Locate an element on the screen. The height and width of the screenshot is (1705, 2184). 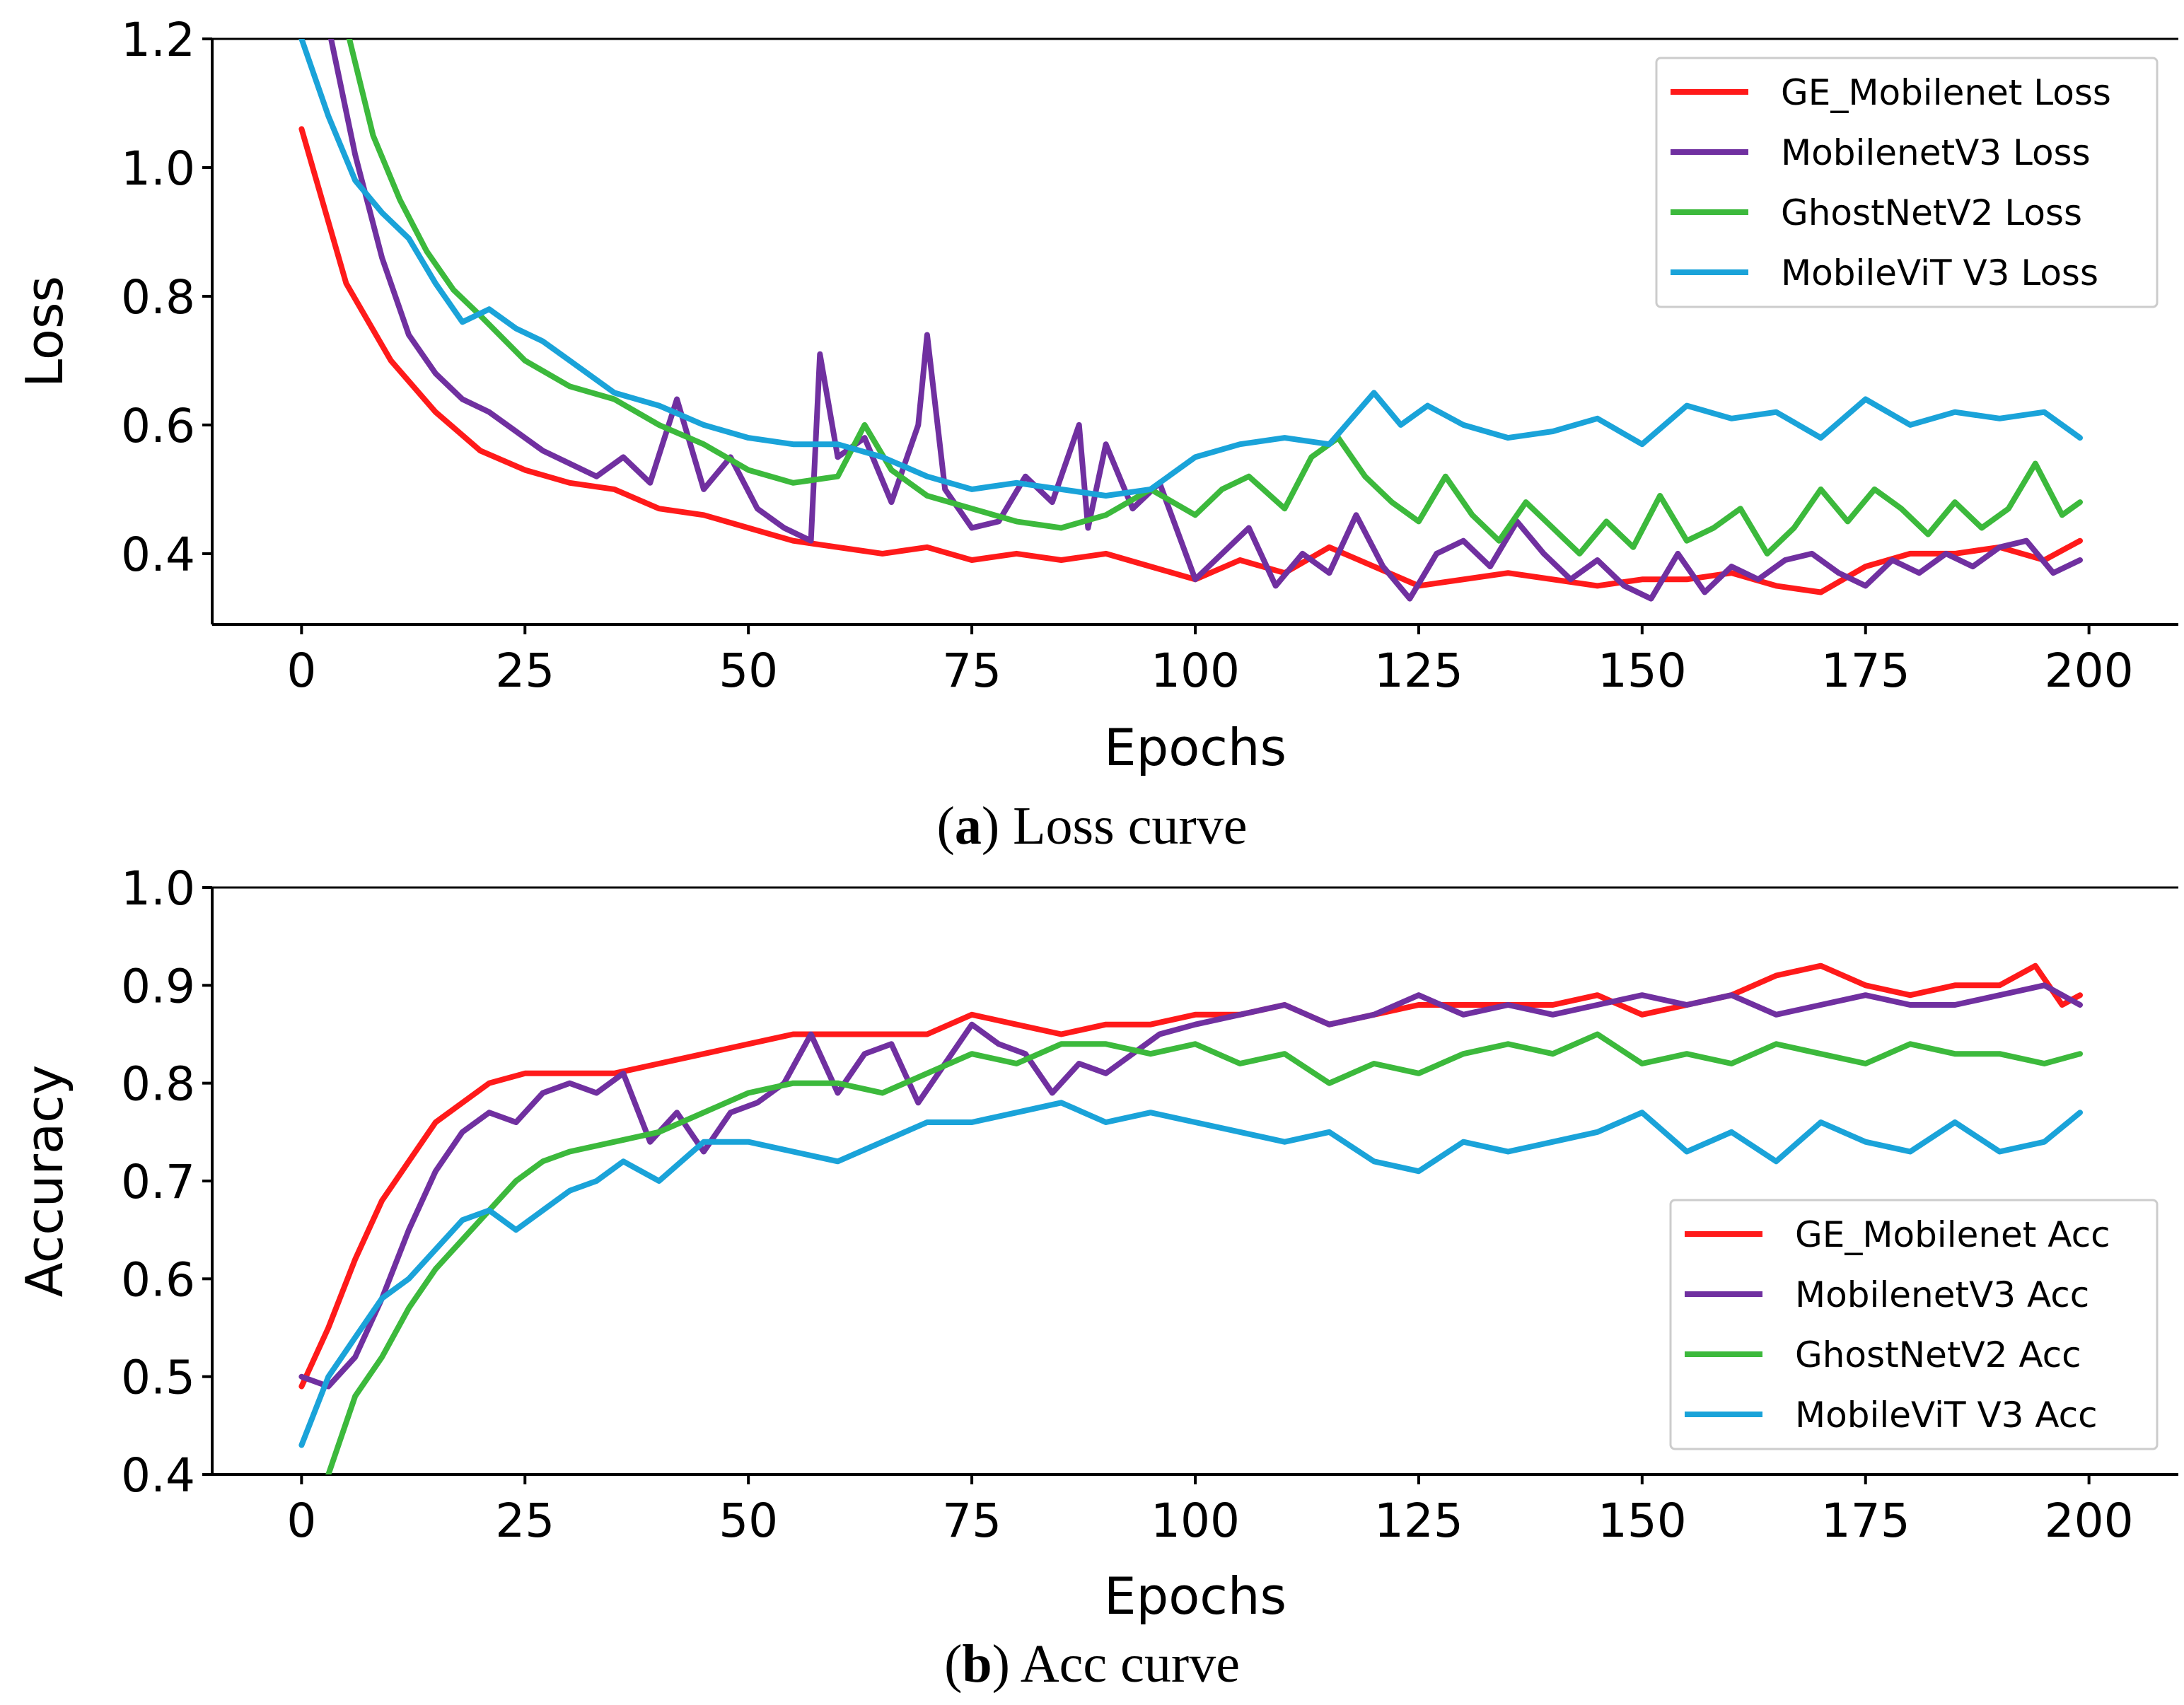
acc-y-tick-label: 1.0 is located at coordinates (158, 888).